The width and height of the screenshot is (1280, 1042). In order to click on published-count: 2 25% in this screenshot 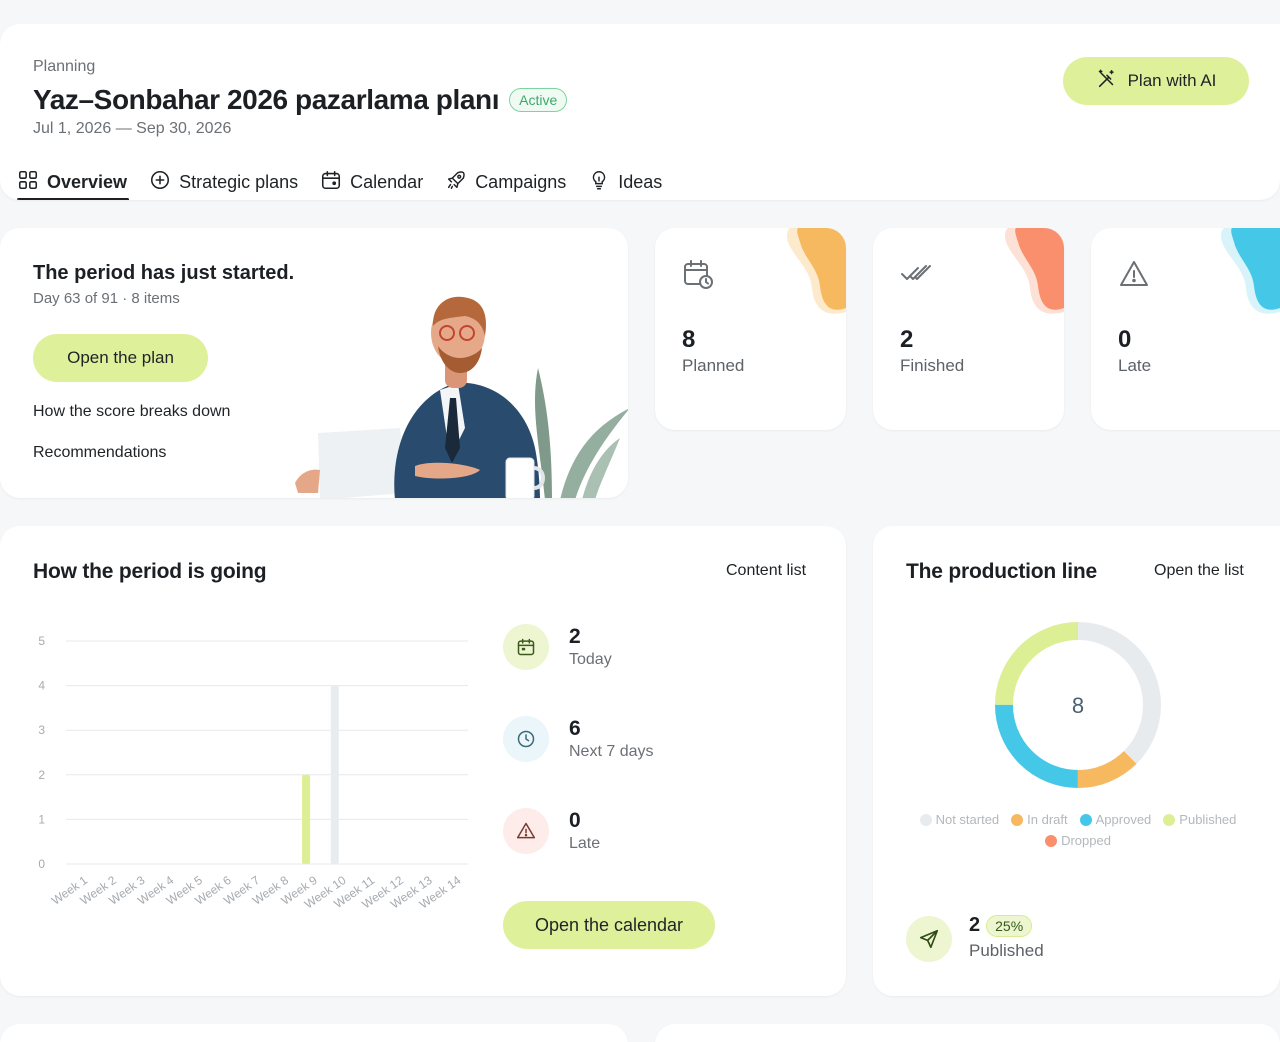, I will do `click(1001, 925)`.